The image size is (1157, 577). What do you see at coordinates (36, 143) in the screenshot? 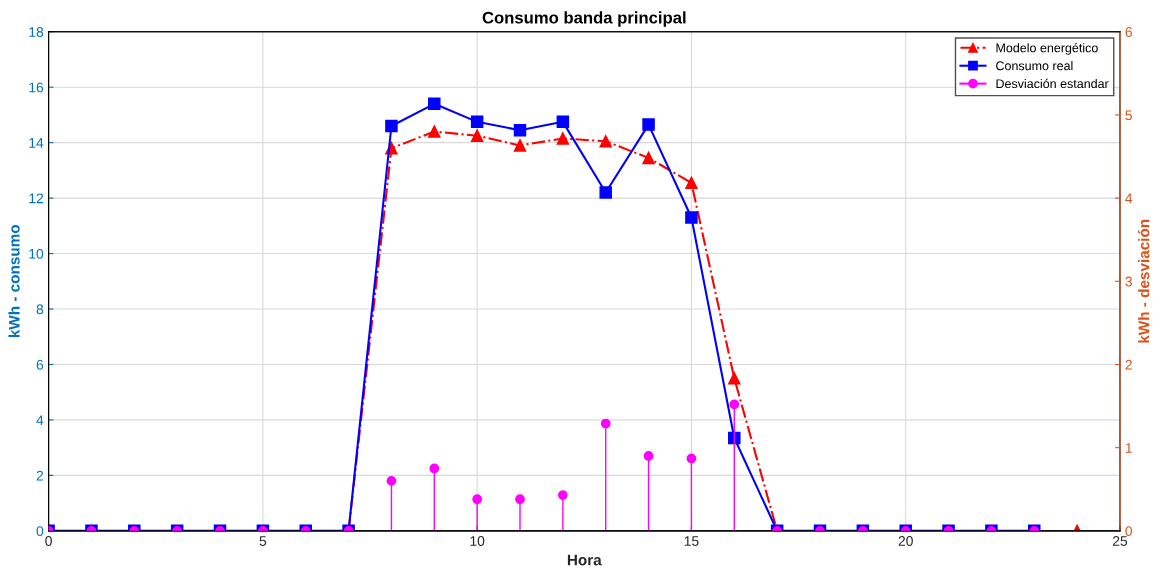
I see `y-tick-label: 14` at bounding box center [36, 143].